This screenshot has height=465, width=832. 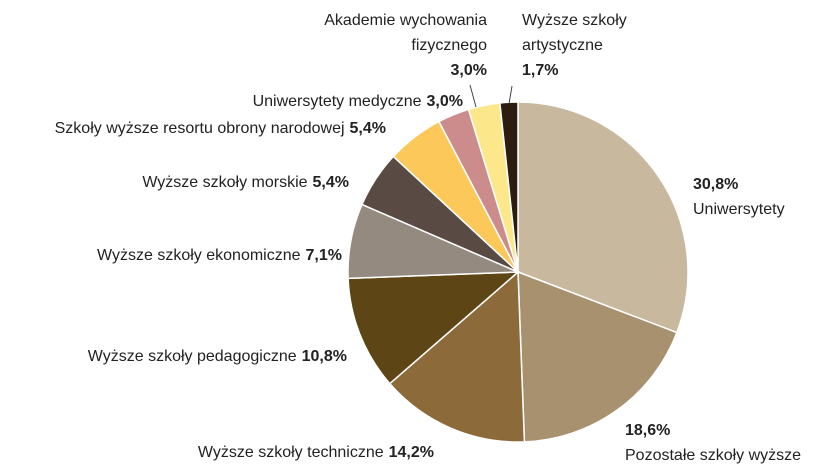 I want to click on category-label: Uniwersytety, so click(x=739, y=209).